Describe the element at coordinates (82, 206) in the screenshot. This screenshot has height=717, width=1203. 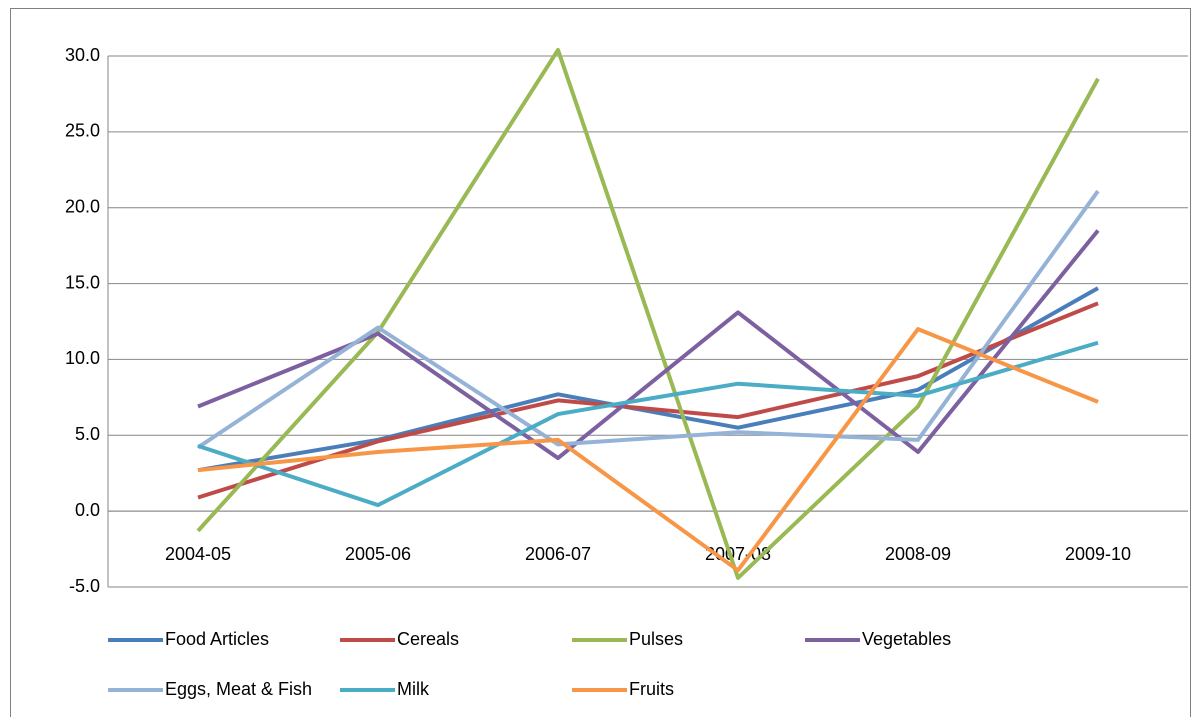
I see `y-tick-label: 20.0` at that location.